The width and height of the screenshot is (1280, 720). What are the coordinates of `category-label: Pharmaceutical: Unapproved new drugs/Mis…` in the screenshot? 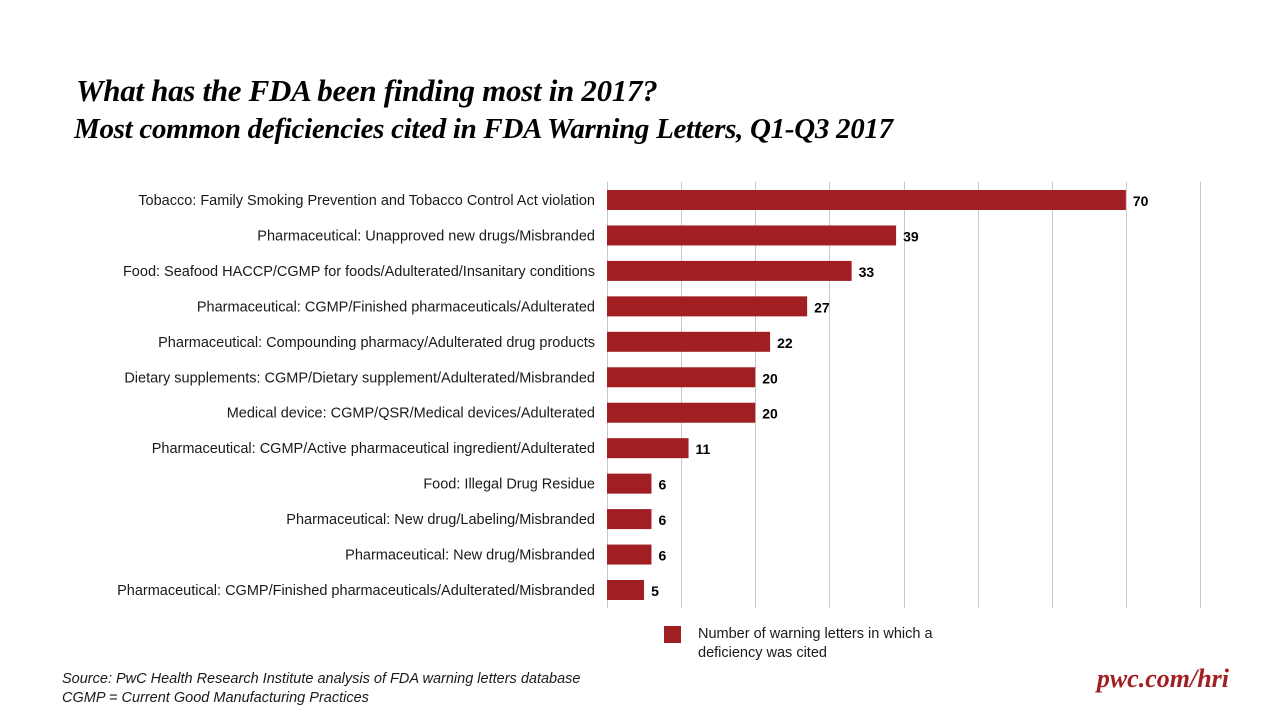 It's located at (426, 236).